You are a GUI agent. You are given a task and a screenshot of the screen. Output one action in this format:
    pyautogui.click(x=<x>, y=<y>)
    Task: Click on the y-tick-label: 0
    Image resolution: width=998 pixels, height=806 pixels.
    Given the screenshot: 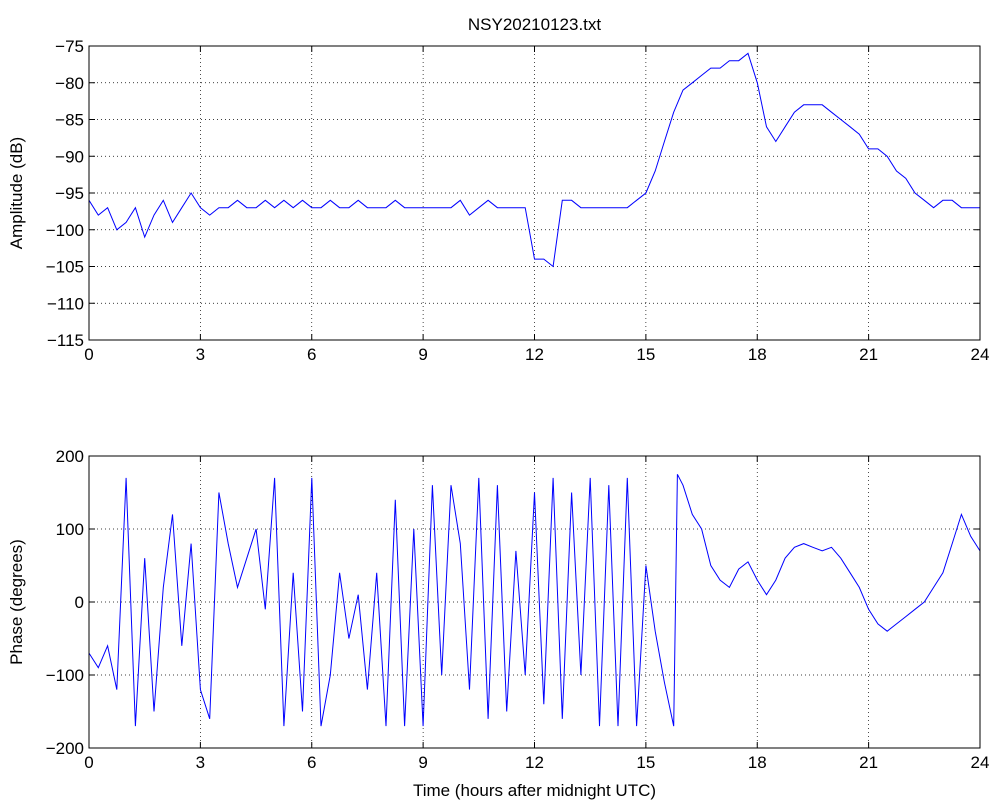 What is the action you would take?
    pyautogui.click(x=79, y=602)
    